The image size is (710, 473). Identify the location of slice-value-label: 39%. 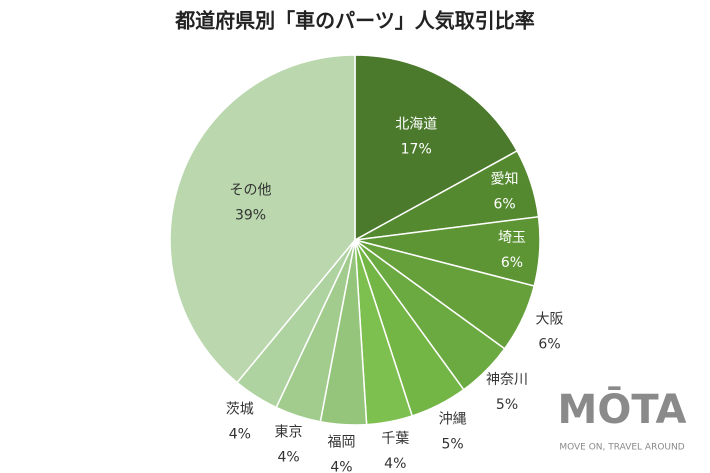
(250, 215).